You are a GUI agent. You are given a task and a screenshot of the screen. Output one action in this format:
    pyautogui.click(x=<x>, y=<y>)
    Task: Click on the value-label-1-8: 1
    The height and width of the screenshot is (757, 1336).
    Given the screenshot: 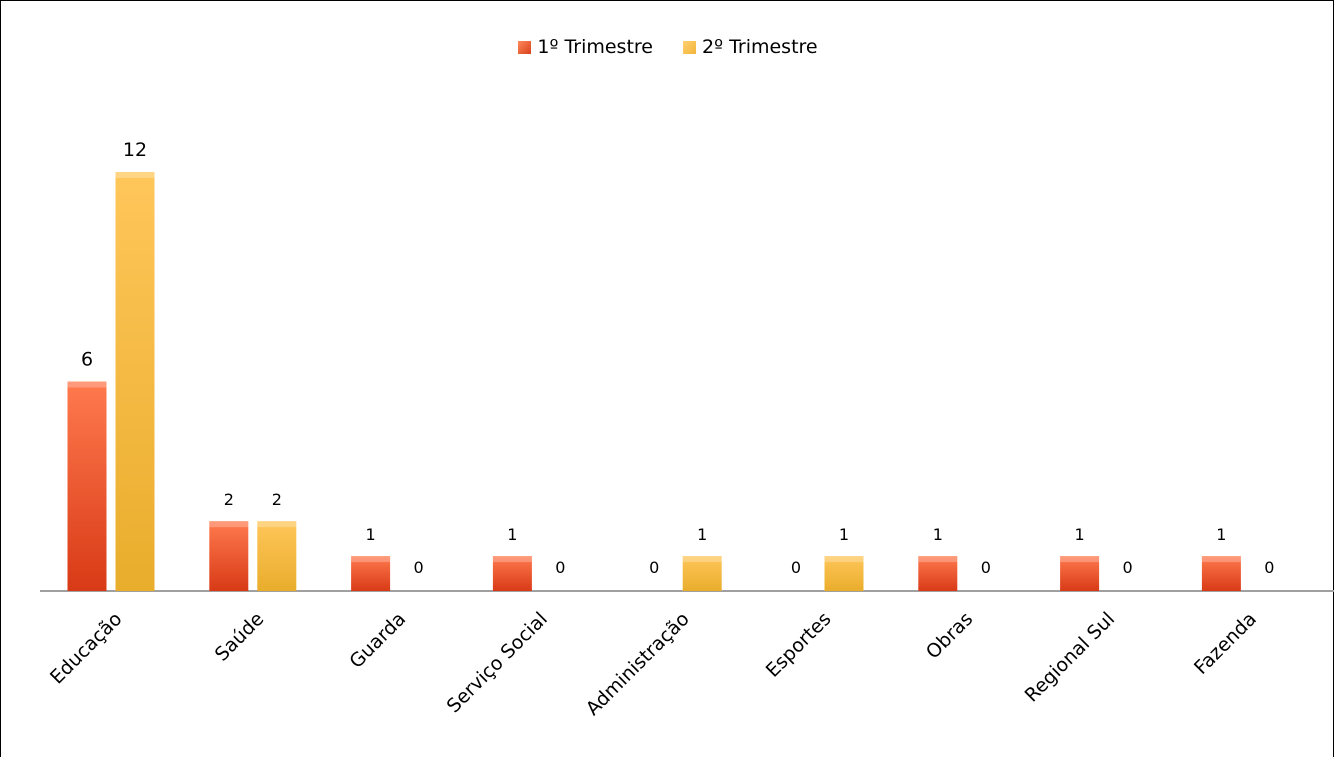 What is the action you would take?
    pyautogui.click(x=1221, y=534)
    